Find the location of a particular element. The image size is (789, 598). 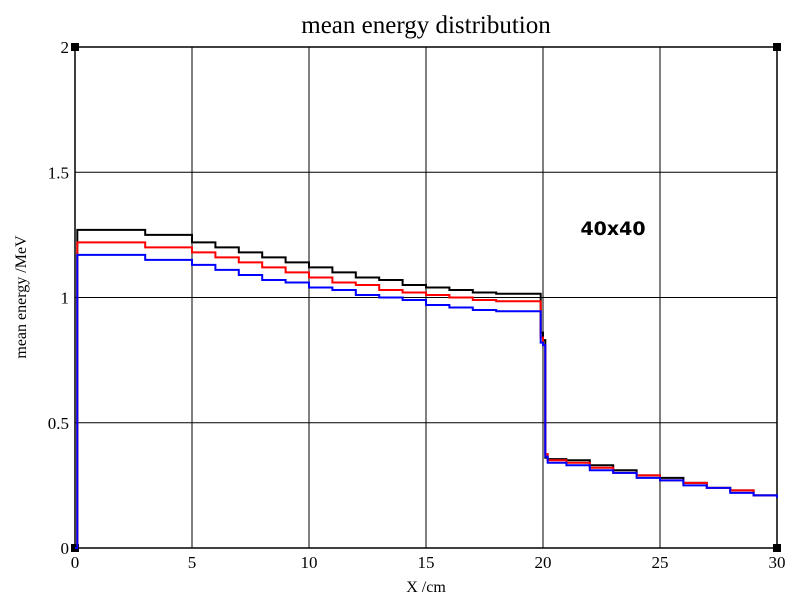

y-axis-label: mean energy /MeV is located at coordinates (21, 297).